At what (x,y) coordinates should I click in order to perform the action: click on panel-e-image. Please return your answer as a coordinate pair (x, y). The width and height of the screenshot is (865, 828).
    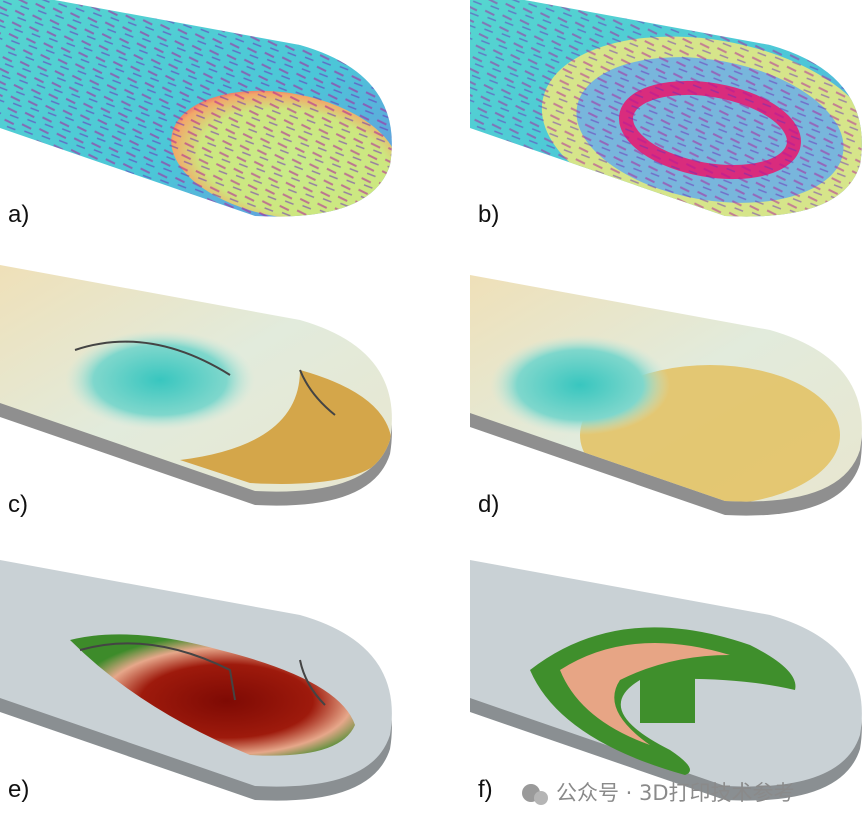
    Looking at the image, I should click on (196, 680).